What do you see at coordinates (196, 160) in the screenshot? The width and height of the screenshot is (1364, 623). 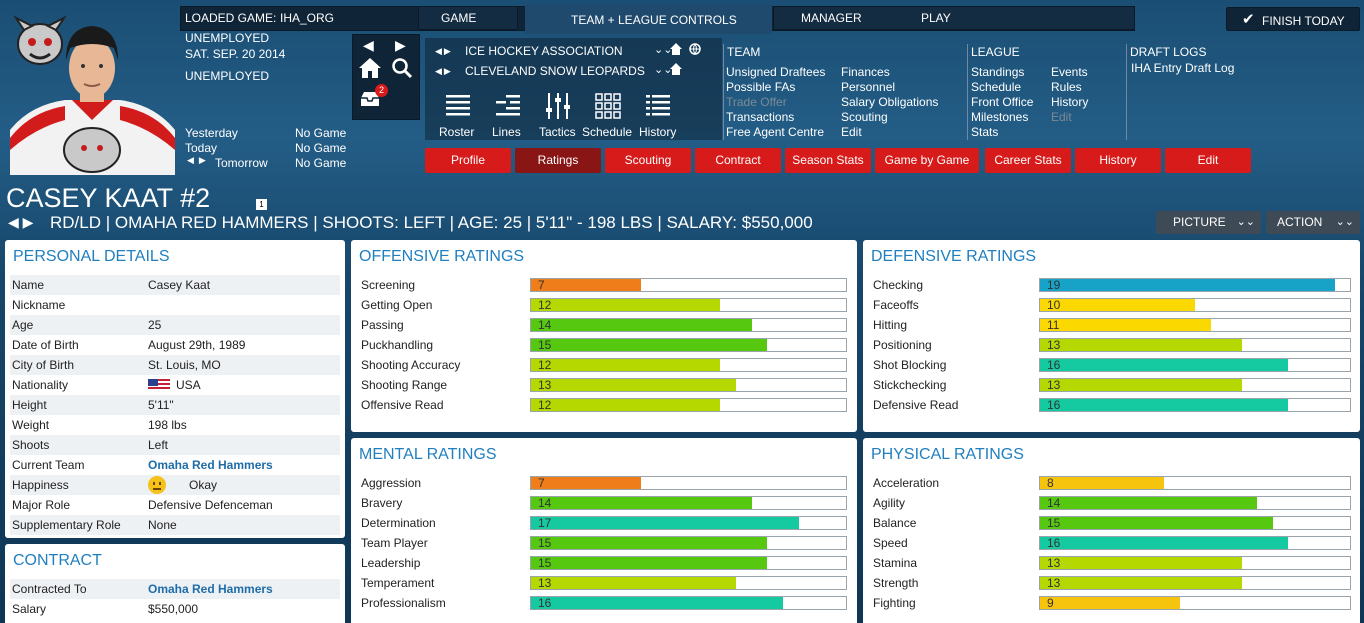 I see `schedule-nav-arrows: ◀ ▶` at bounding box center [196, 160].